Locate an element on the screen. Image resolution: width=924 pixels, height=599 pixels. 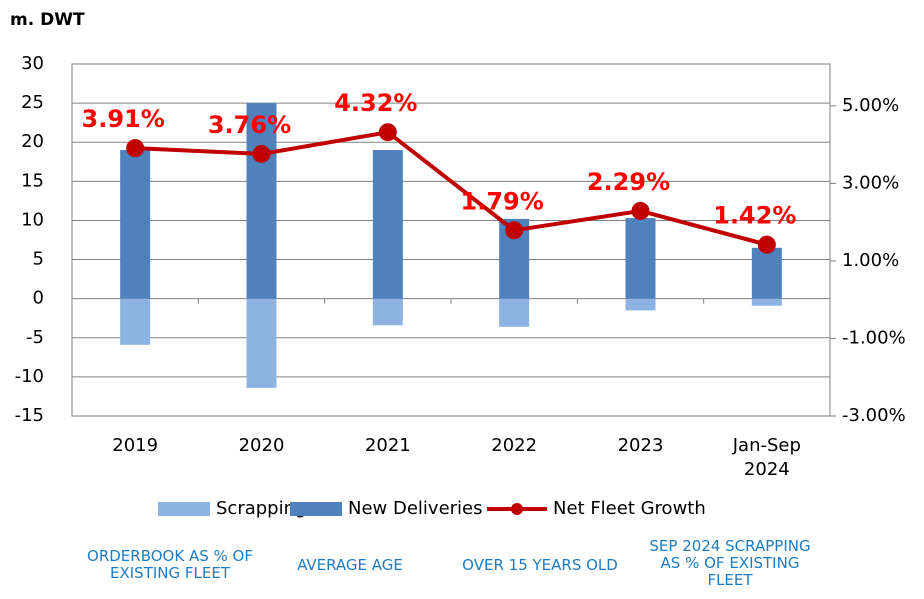
y2-tick-label: -1.00% is located at coordinates (874, 337).